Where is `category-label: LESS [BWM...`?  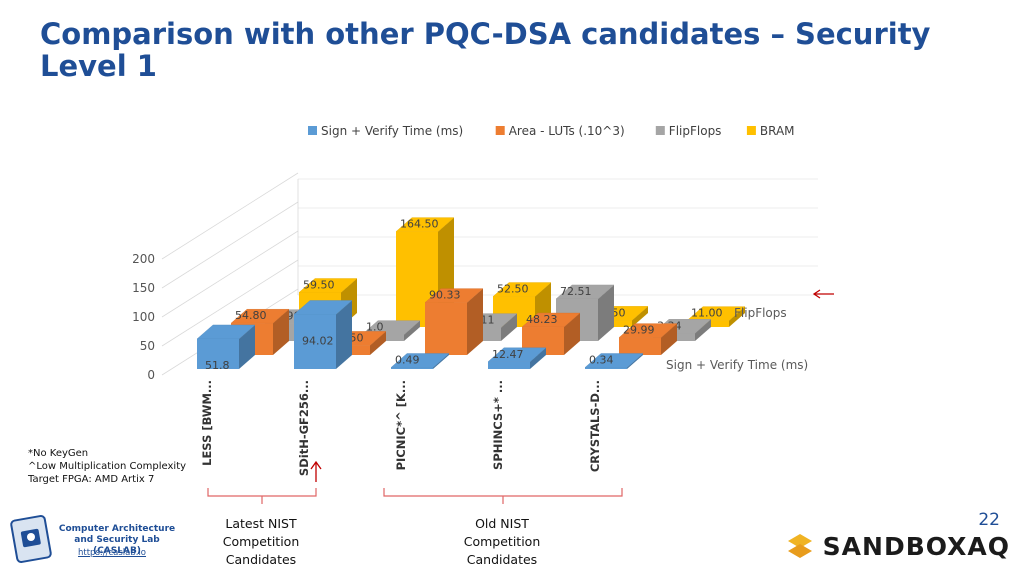 category-label: LESS [BWM... is located at coordinates (207, 423).